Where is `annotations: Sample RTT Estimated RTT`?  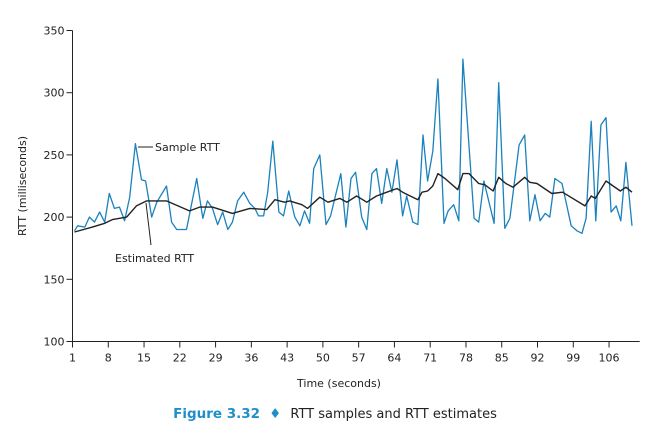
annotations: Sample RTT Estimated RTT is located at coordinates (167, 203).